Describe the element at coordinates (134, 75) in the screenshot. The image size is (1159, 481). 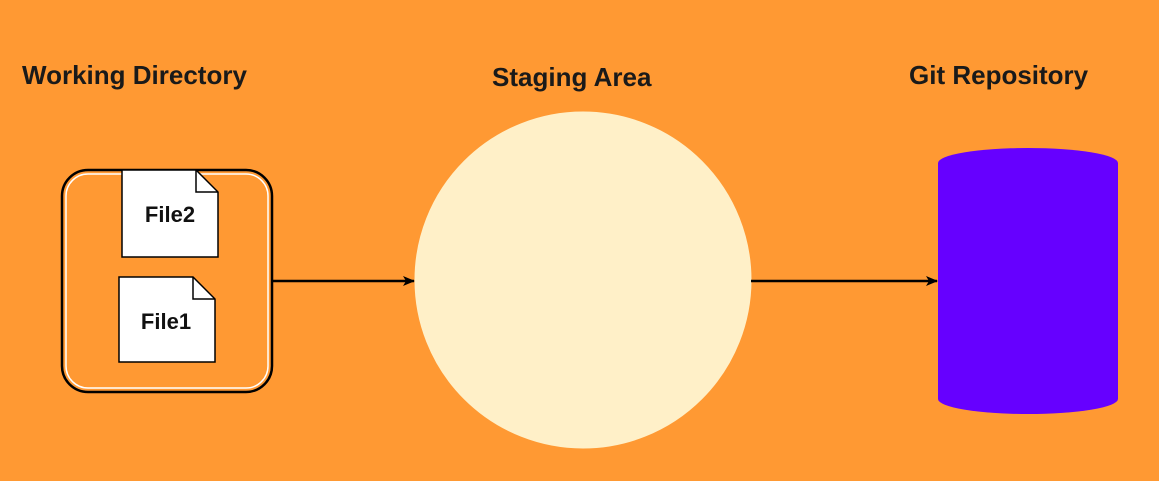
I see `working-directory-title: Working Directory` at that location.